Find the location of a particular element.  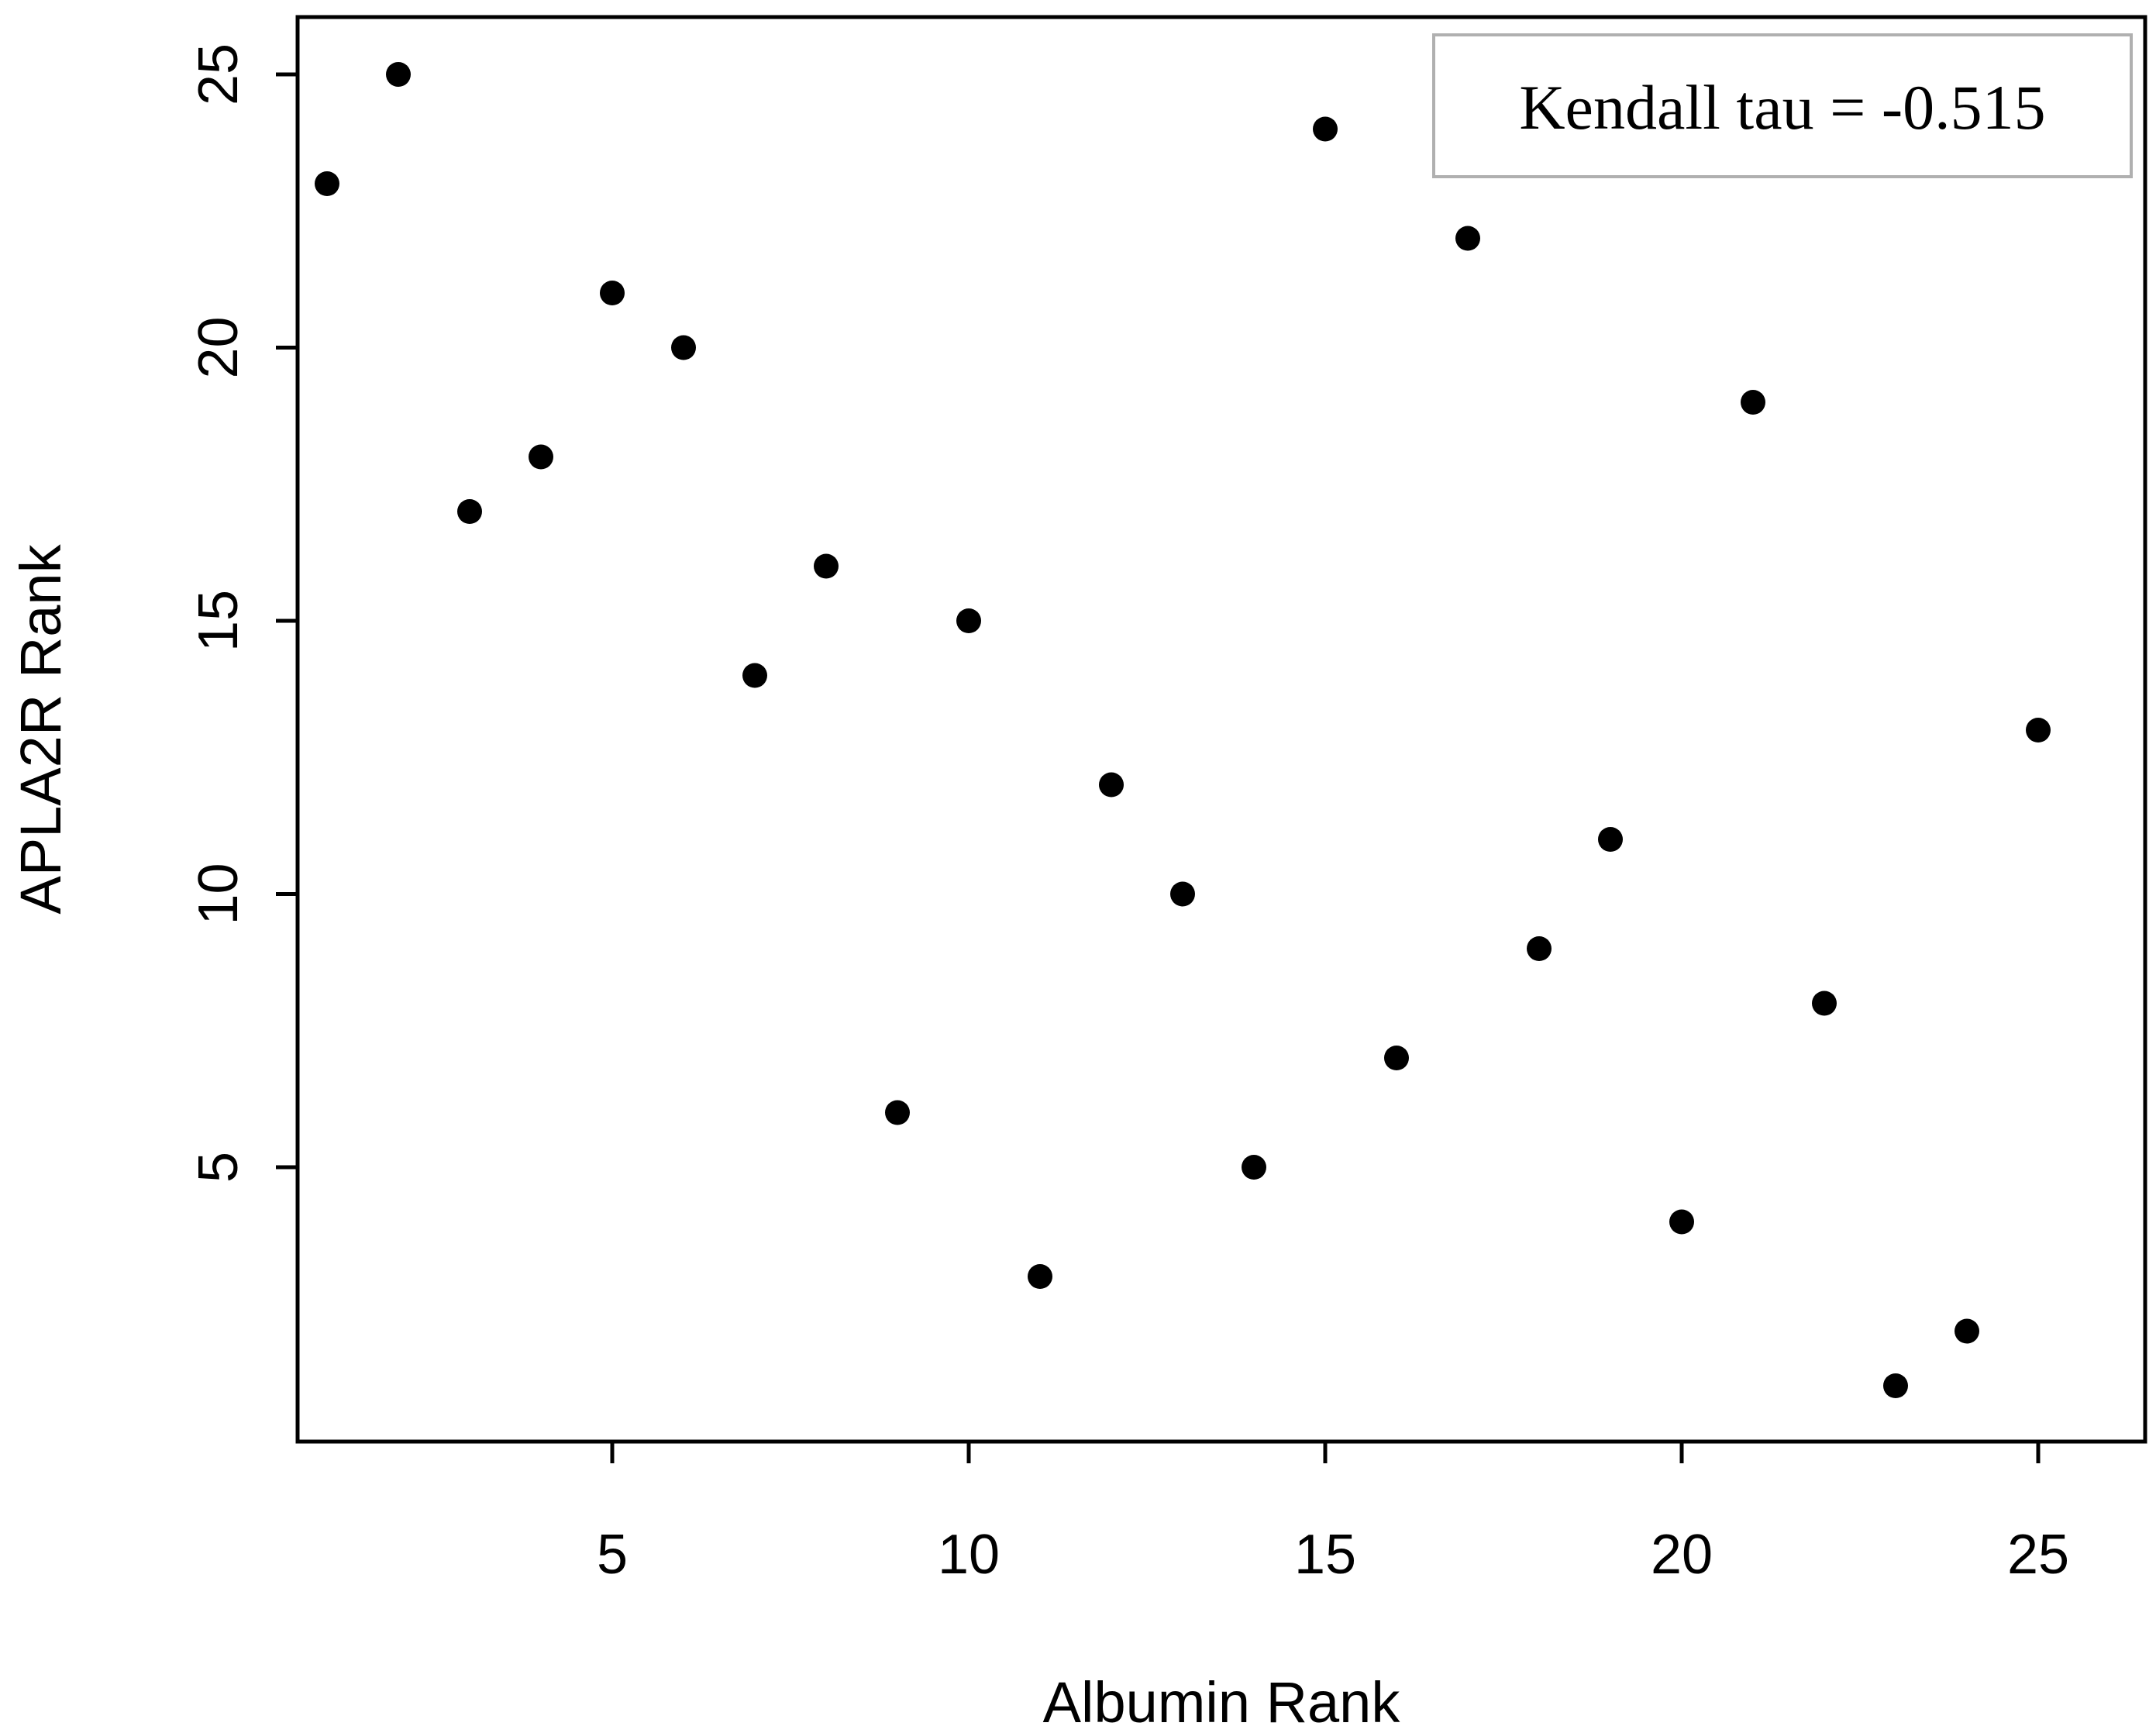

legend-text: Kendall tau = -0.515 is located at coordinates (1782, 107).